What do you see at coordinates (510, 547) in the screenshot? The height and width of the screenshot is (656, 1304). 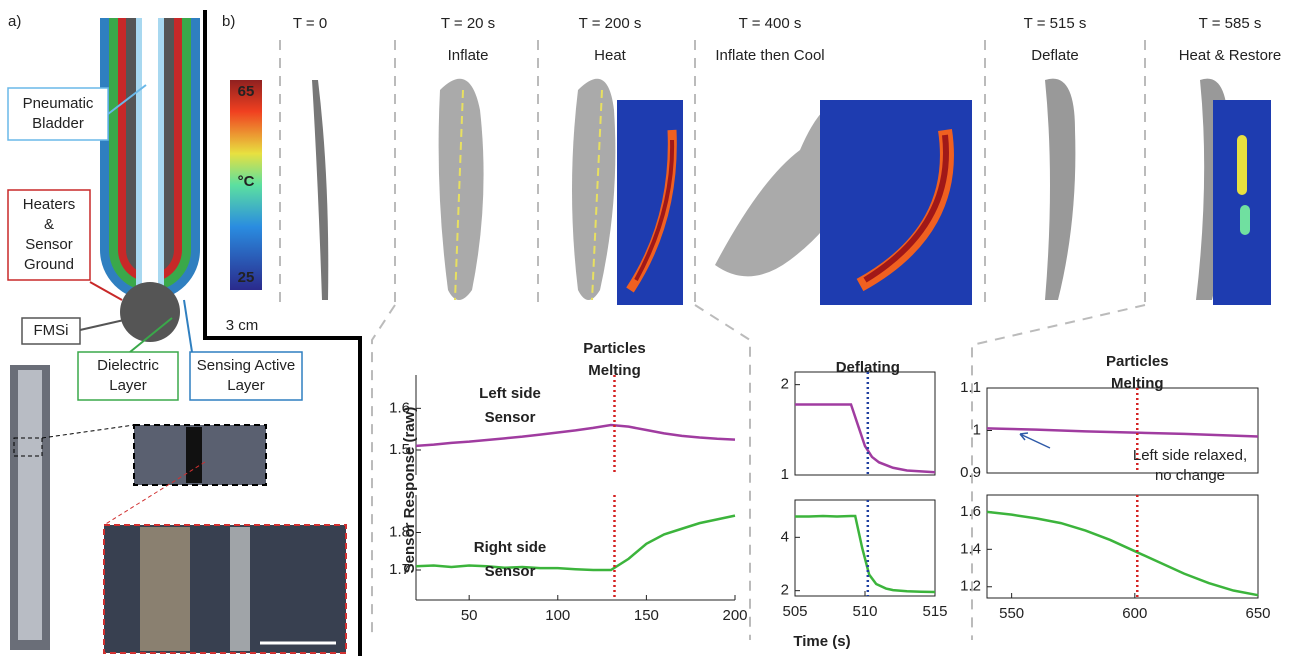 I see `annotation: Right side` at bounding box center [510, 547].